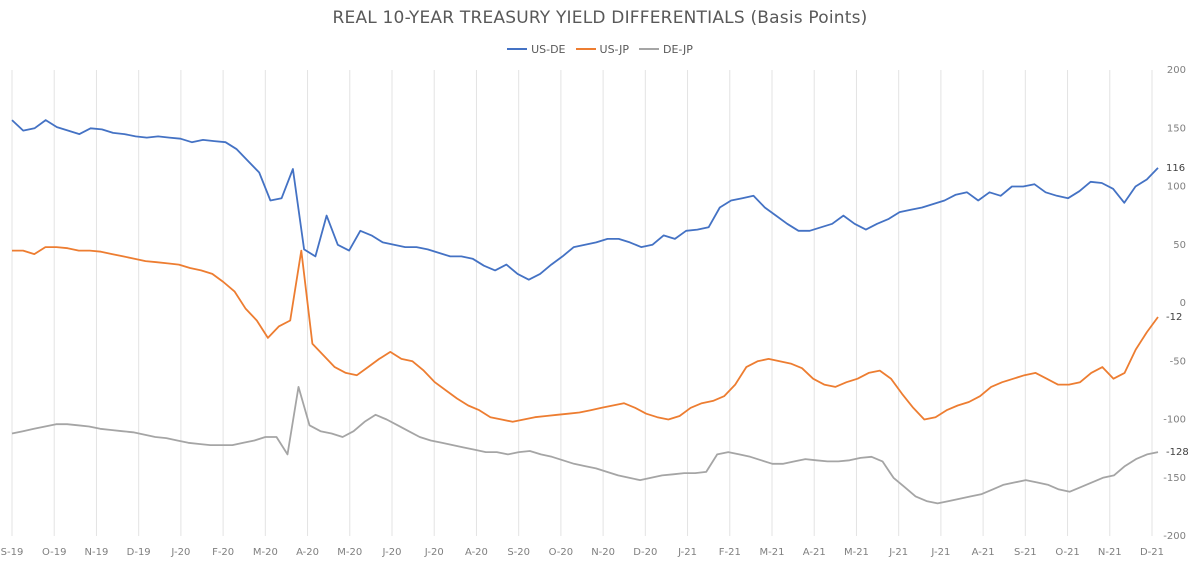 The height and width of the screenshot is (564, 1200). I want to click on legend-item: DE-JP, so click(666, 49).